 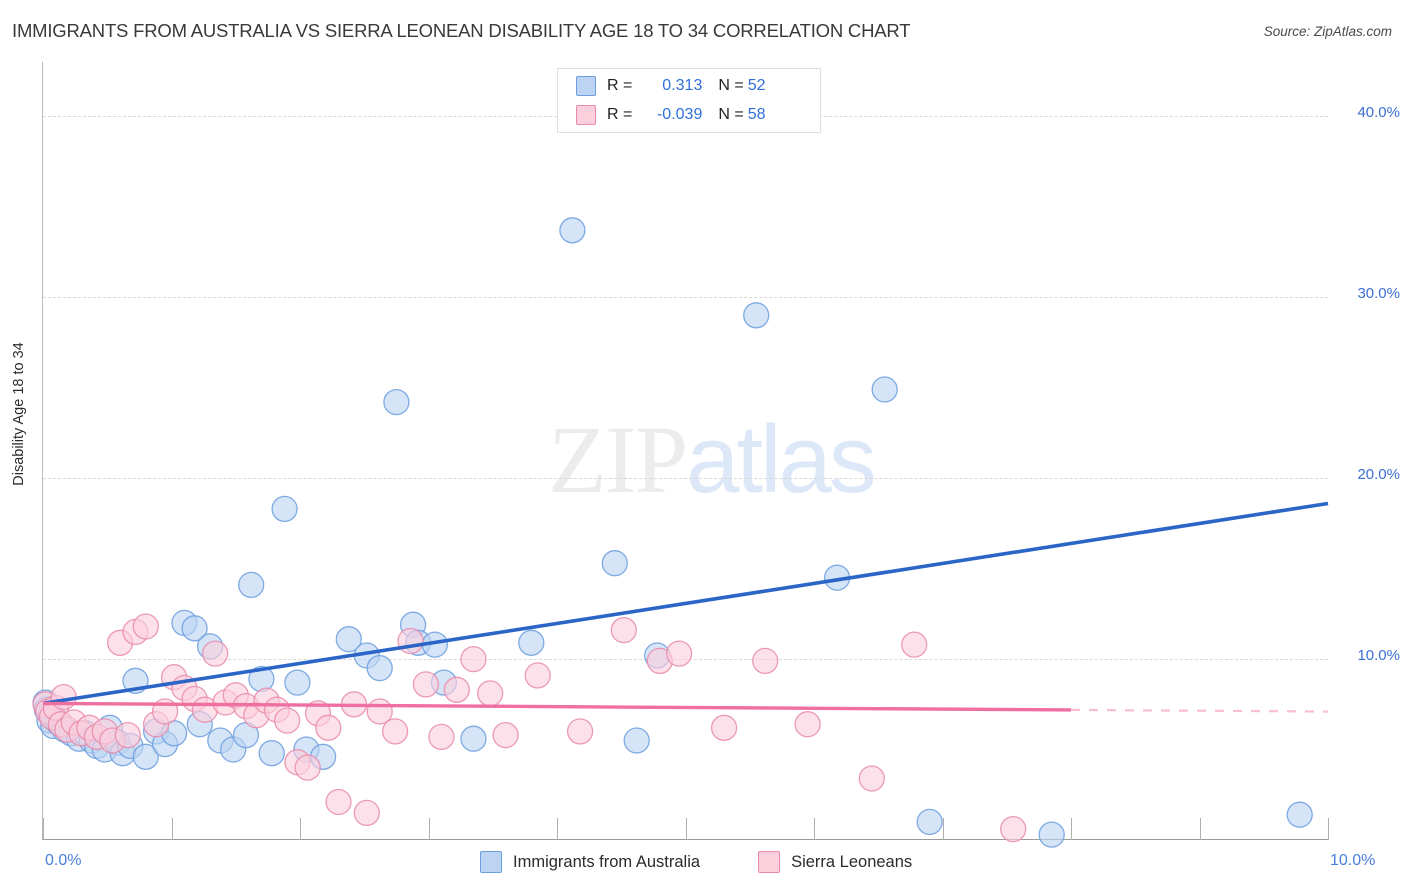 What do you see at coordinates (731, 114) in the screenshot?
I see `pink-n-label: N =` at bounding box center [731, 114].